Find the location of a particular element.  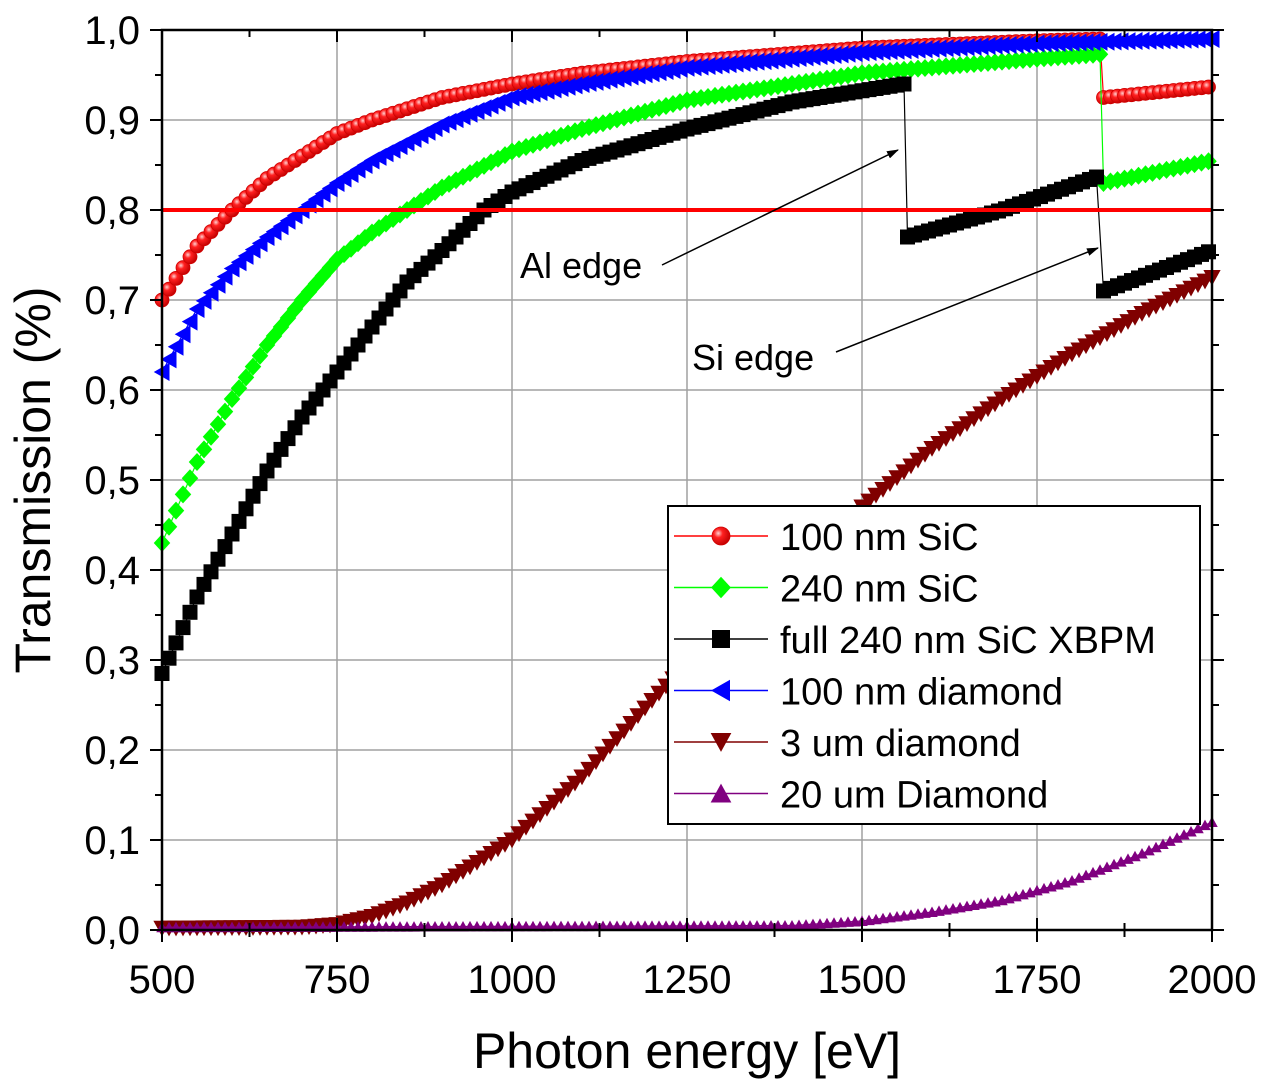

legend-label: 100 nm diamond is located at coordinates (921, 693).